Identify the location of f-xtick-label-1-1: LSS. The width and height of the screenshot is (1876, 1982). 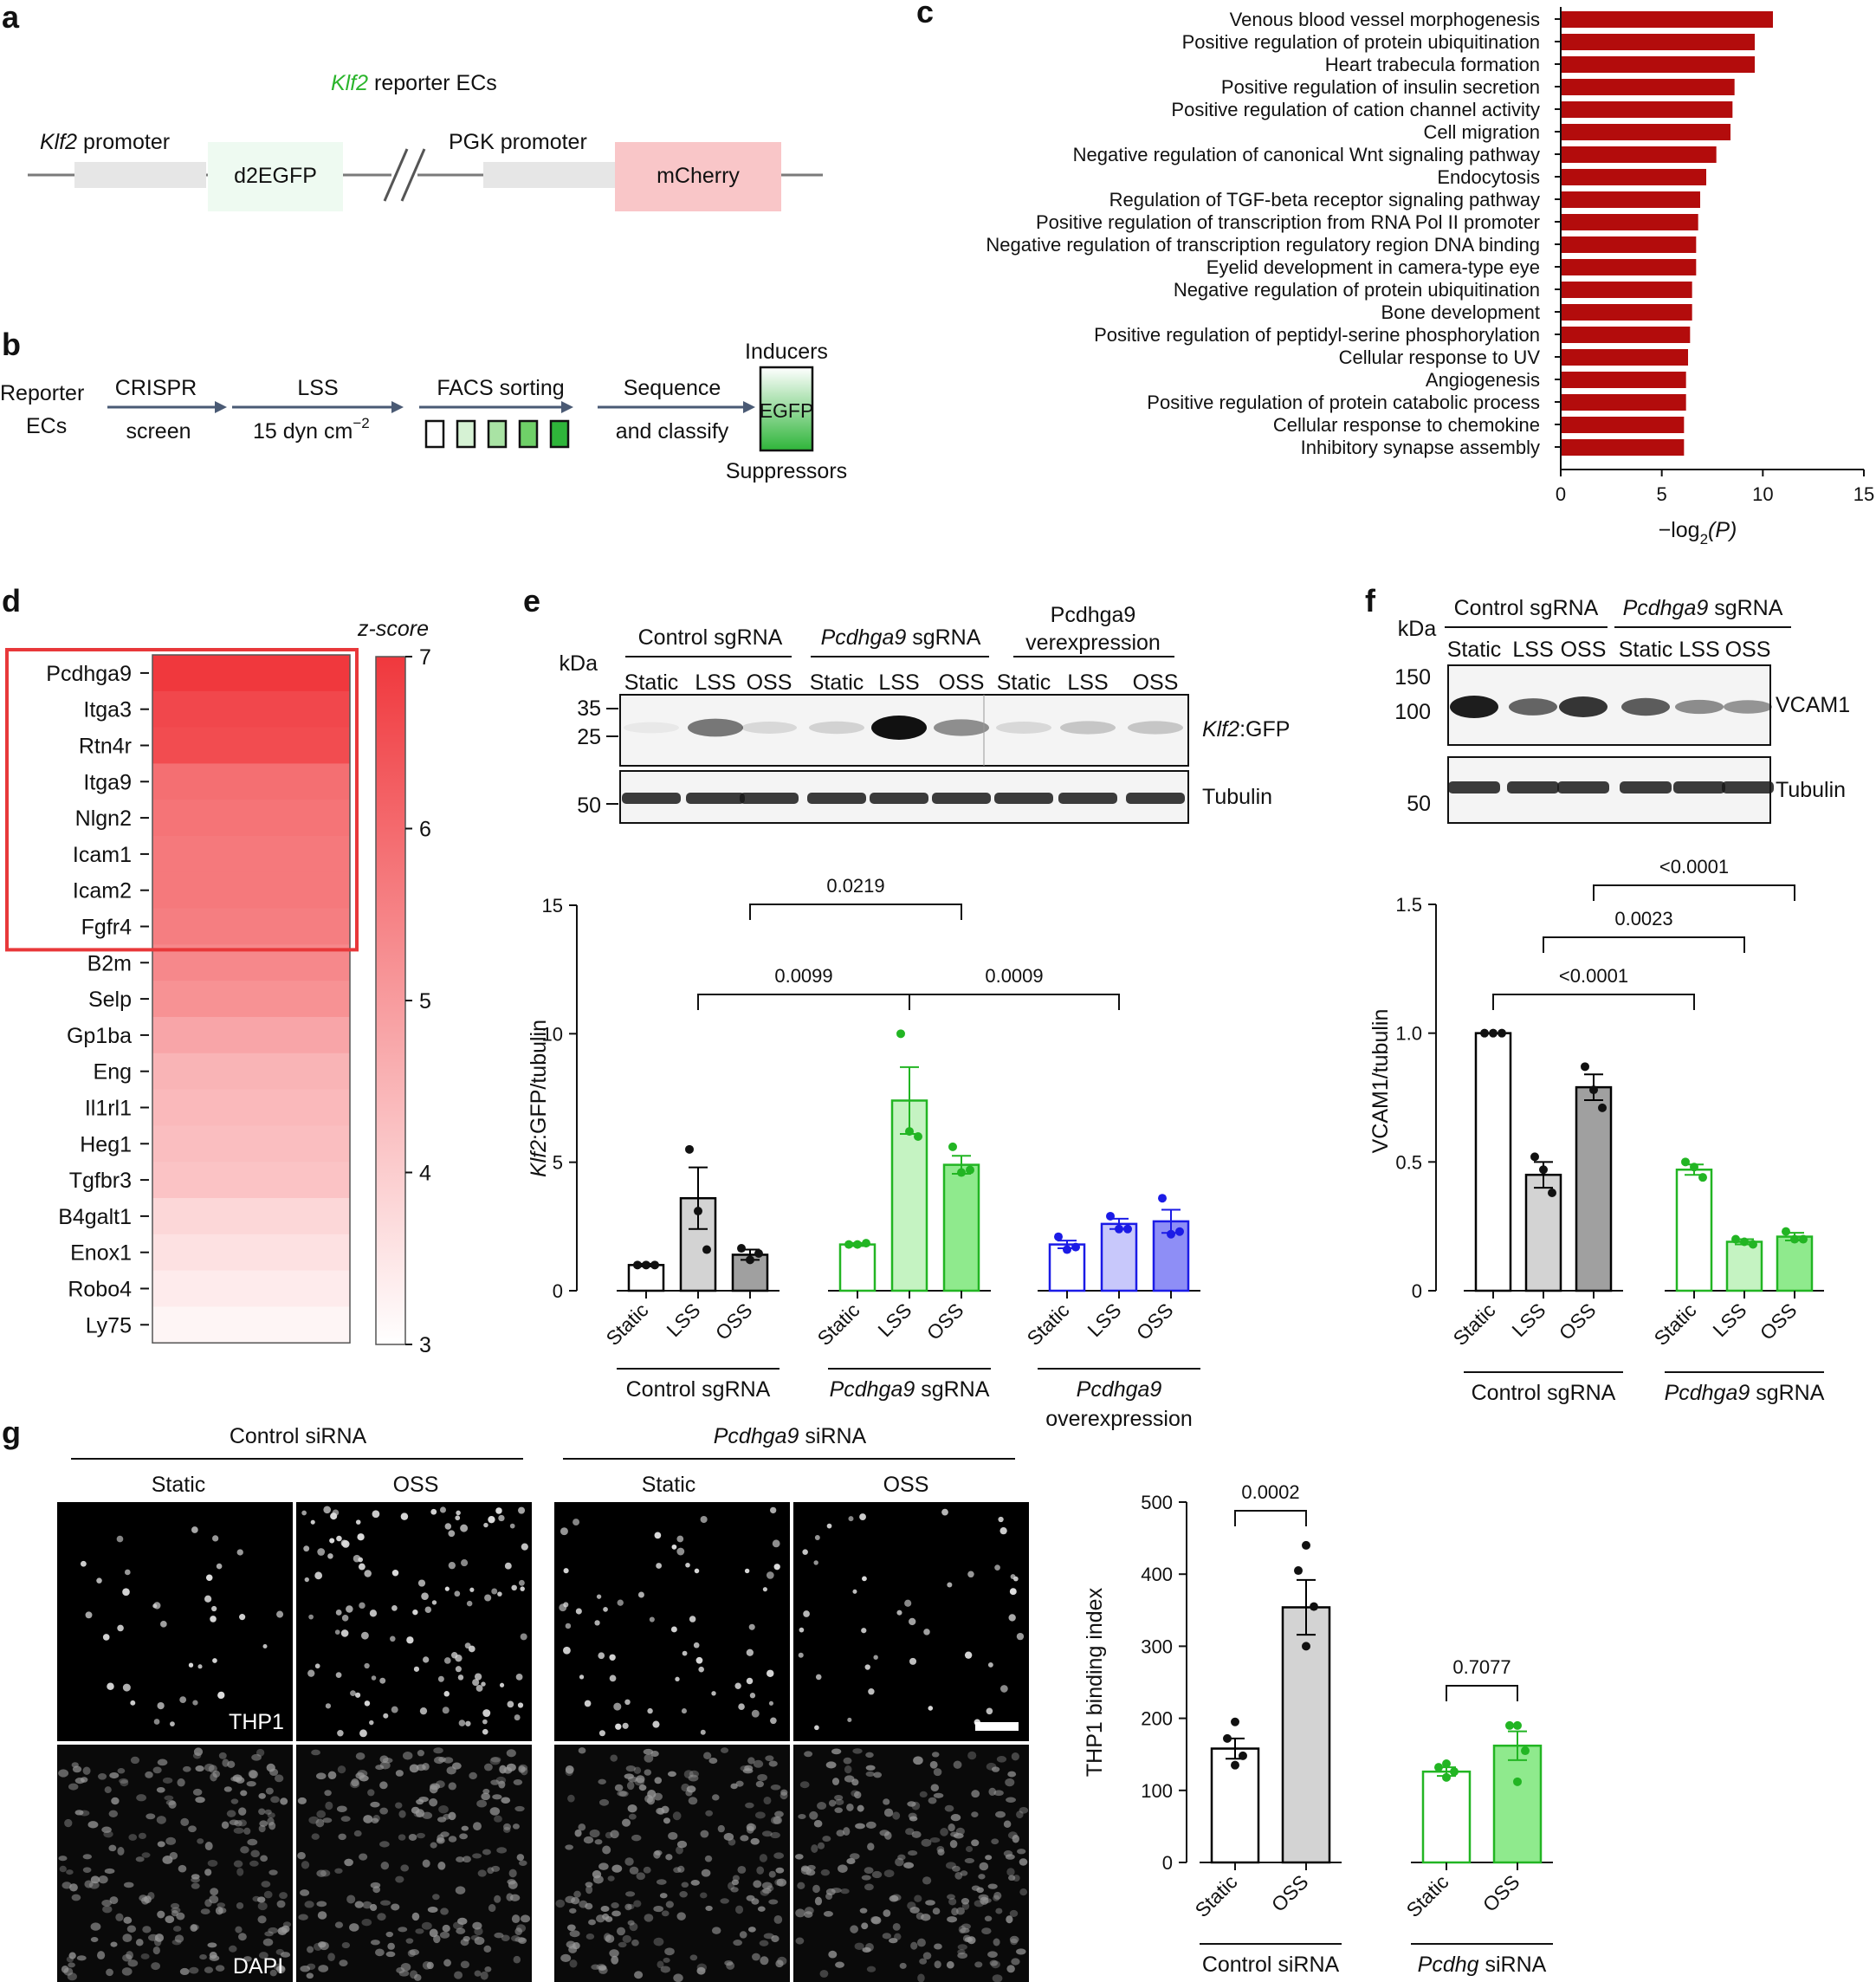
(1729, 1320).